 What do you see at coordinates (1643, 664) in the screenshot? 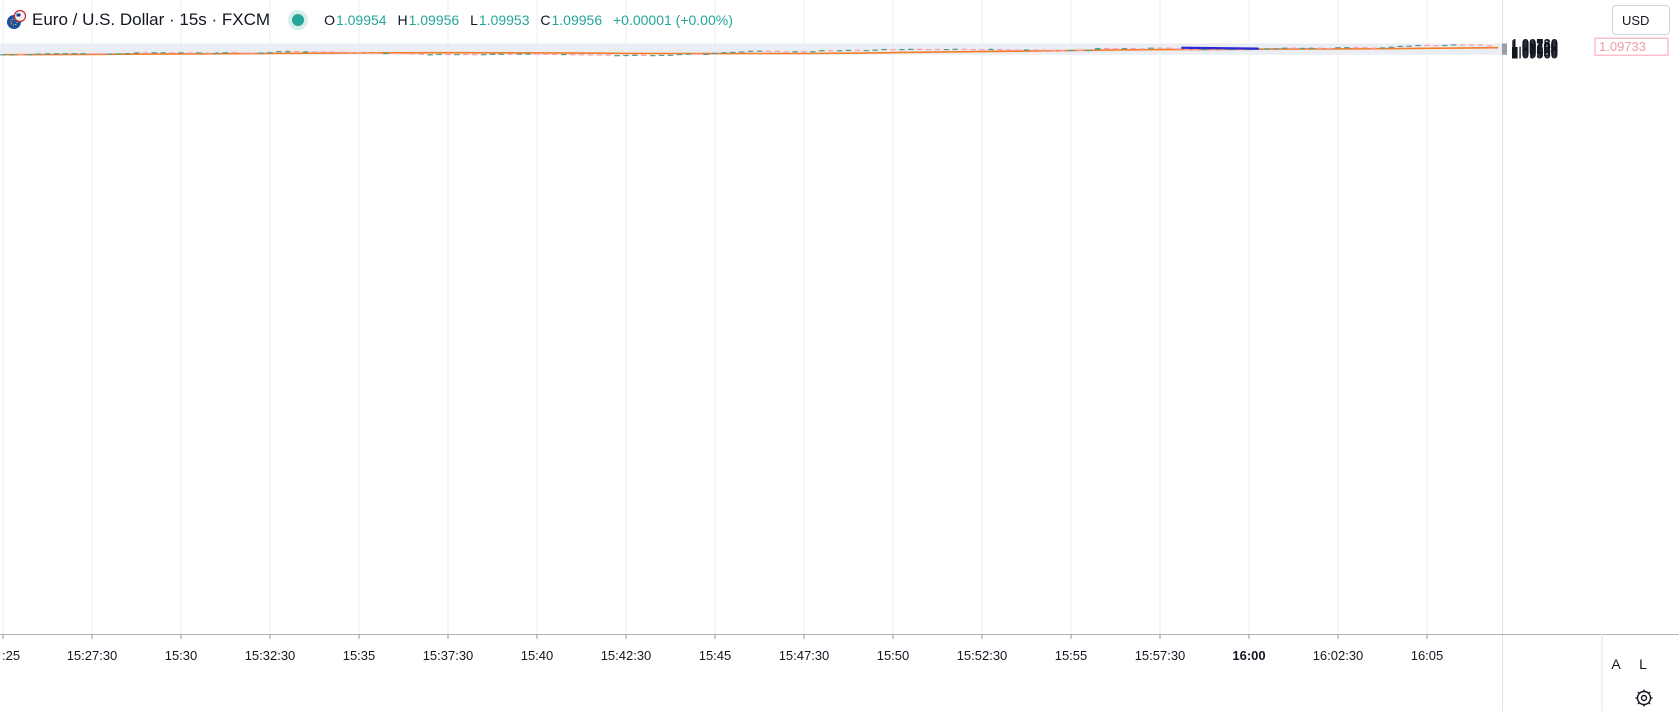
I see `log-scale-button: L` at bounding box center [1643, 664].